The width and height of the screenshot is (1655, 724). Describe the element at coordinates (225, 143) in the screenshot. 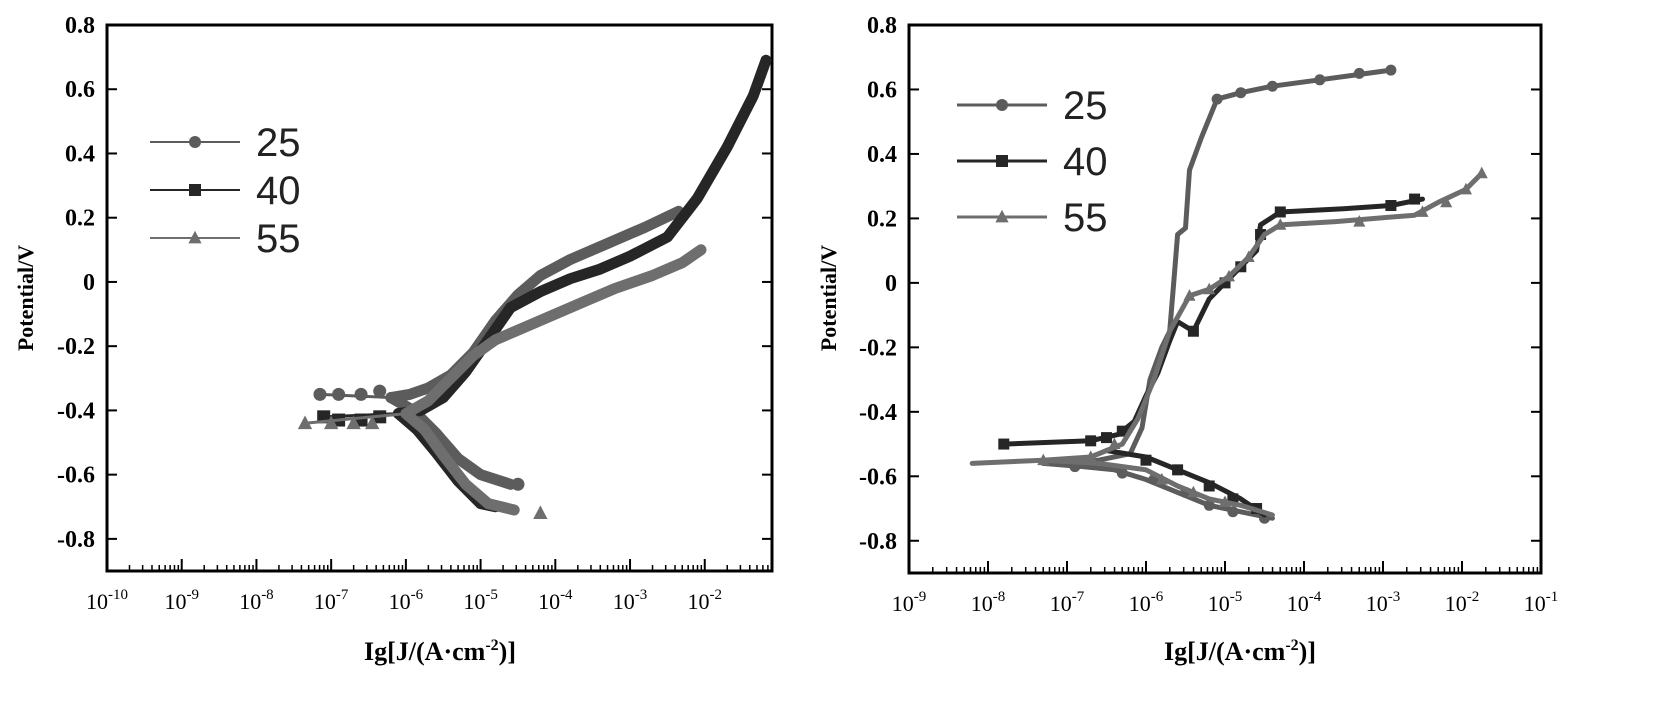

I see `legend-item-25: 25` at that location.